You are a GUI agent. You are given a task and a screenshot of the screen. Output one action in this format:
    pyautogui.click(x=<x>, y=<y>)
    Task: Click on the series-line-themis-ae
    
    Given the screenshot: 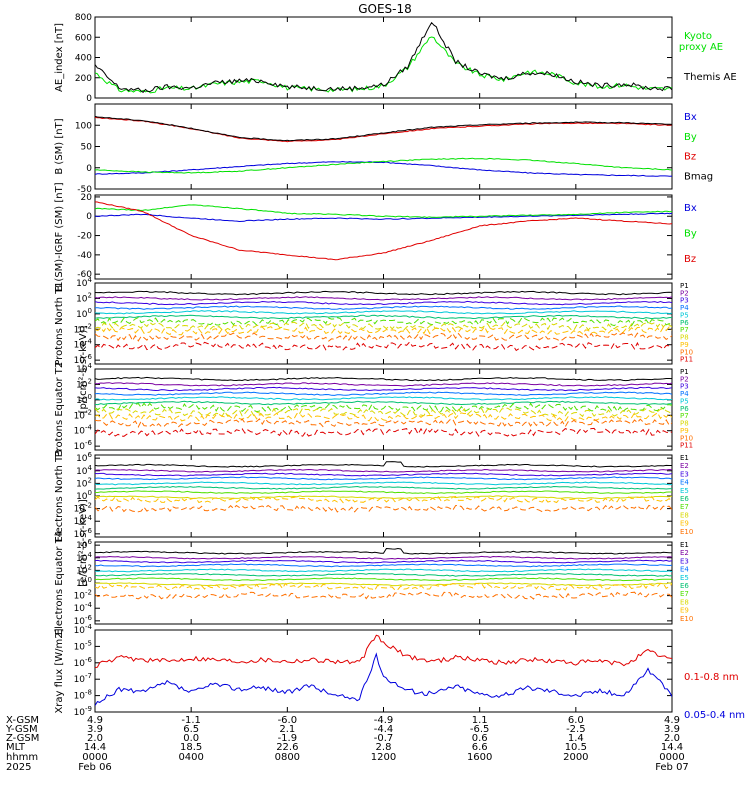 What is the action you would take?
    pyautogui.click(x=383, y=57)
    